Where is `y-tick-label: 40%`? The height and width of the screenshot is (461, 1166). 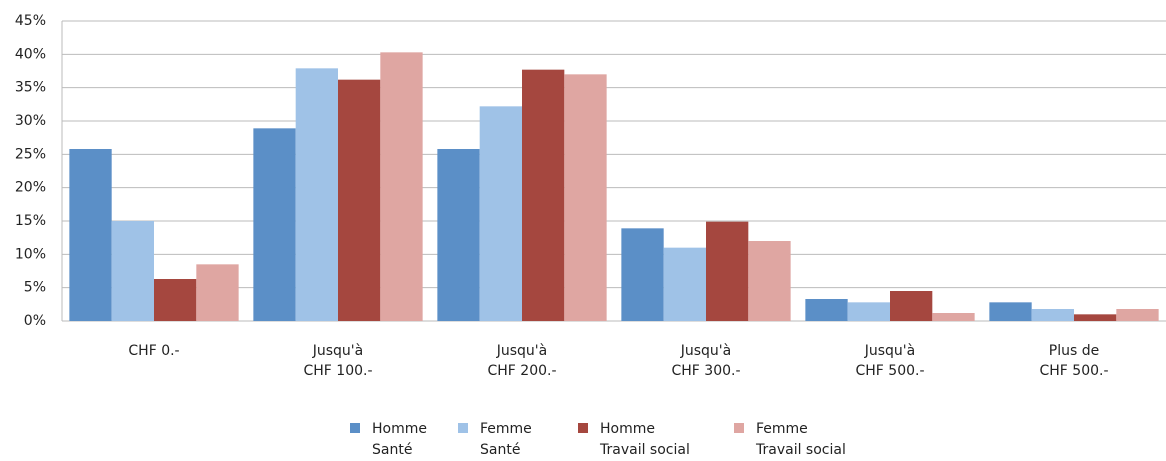 y-tick-label: 40% is located at coordinates (30, 54).